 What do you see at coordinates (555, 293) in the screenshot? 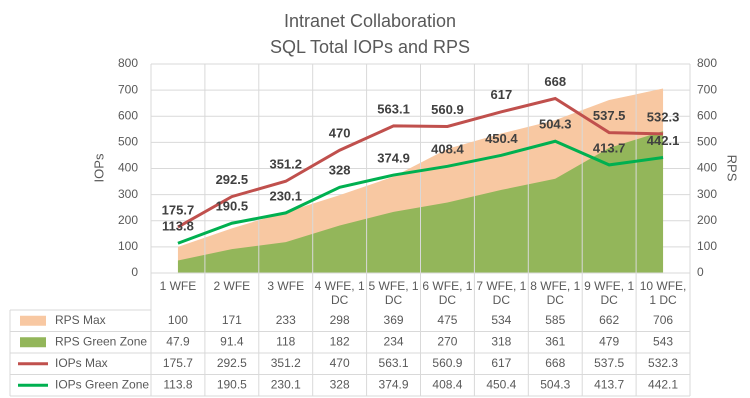
I see `x-tick-label: 8 WFE, 1 DC` at bounding box center [555, 293].